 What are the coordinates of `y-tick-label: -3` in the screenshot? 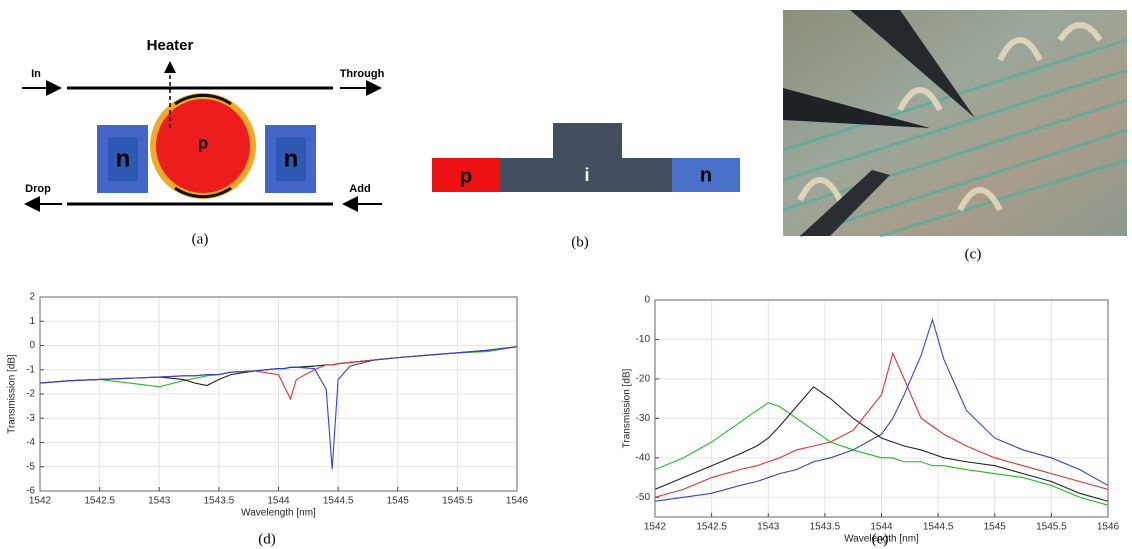 It's located at (30, 418).